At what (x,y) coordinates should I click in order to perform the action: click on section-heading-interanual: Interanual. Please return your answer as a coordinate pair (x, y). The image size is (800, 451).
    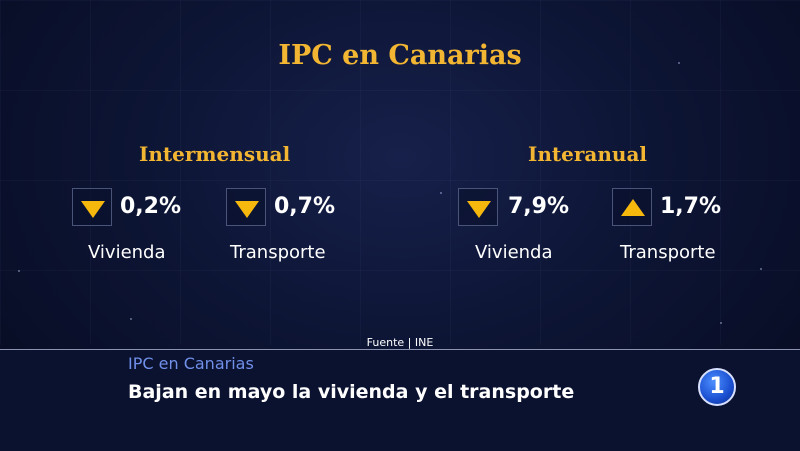
    Looking at the image, I should click on (587, 154).